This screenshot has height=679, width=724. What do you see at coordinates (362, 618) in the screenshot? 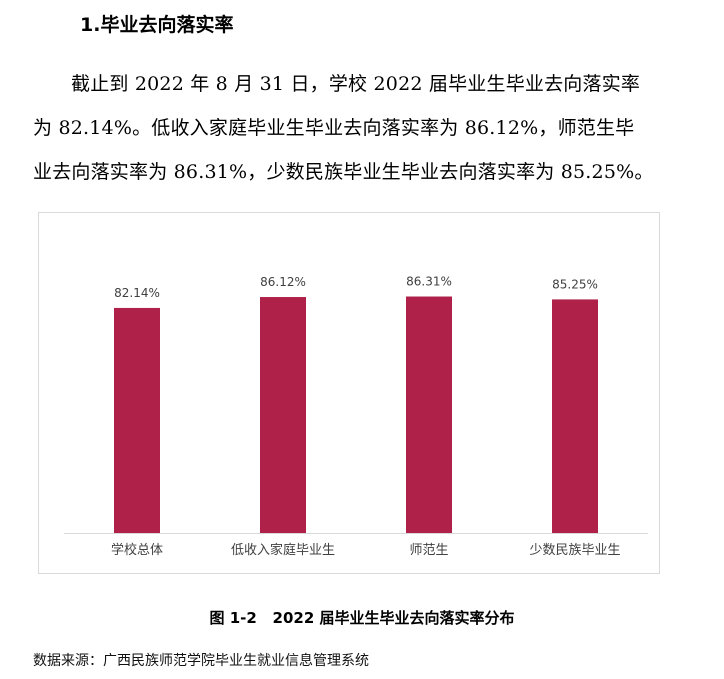
I see `figure-caption: 图 1-2 2022 届毕业生毕业去向落实率分布` at bounding box center [362, 618].